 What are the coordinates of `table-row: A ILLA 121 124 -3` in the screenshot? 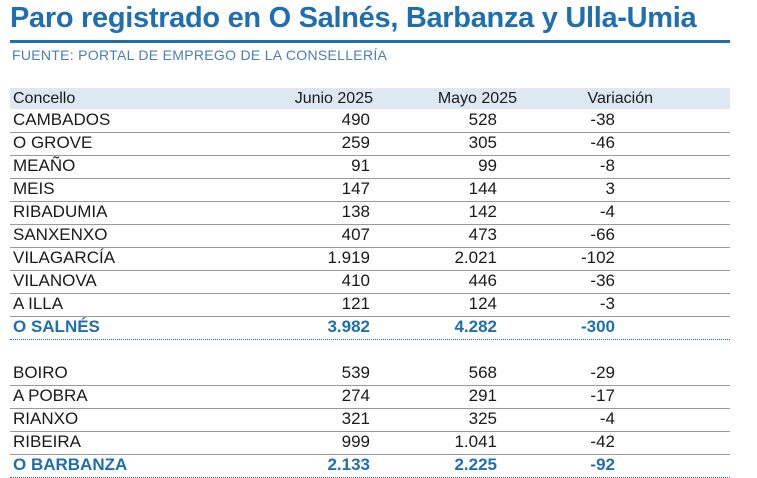 It's located at (370, 305).